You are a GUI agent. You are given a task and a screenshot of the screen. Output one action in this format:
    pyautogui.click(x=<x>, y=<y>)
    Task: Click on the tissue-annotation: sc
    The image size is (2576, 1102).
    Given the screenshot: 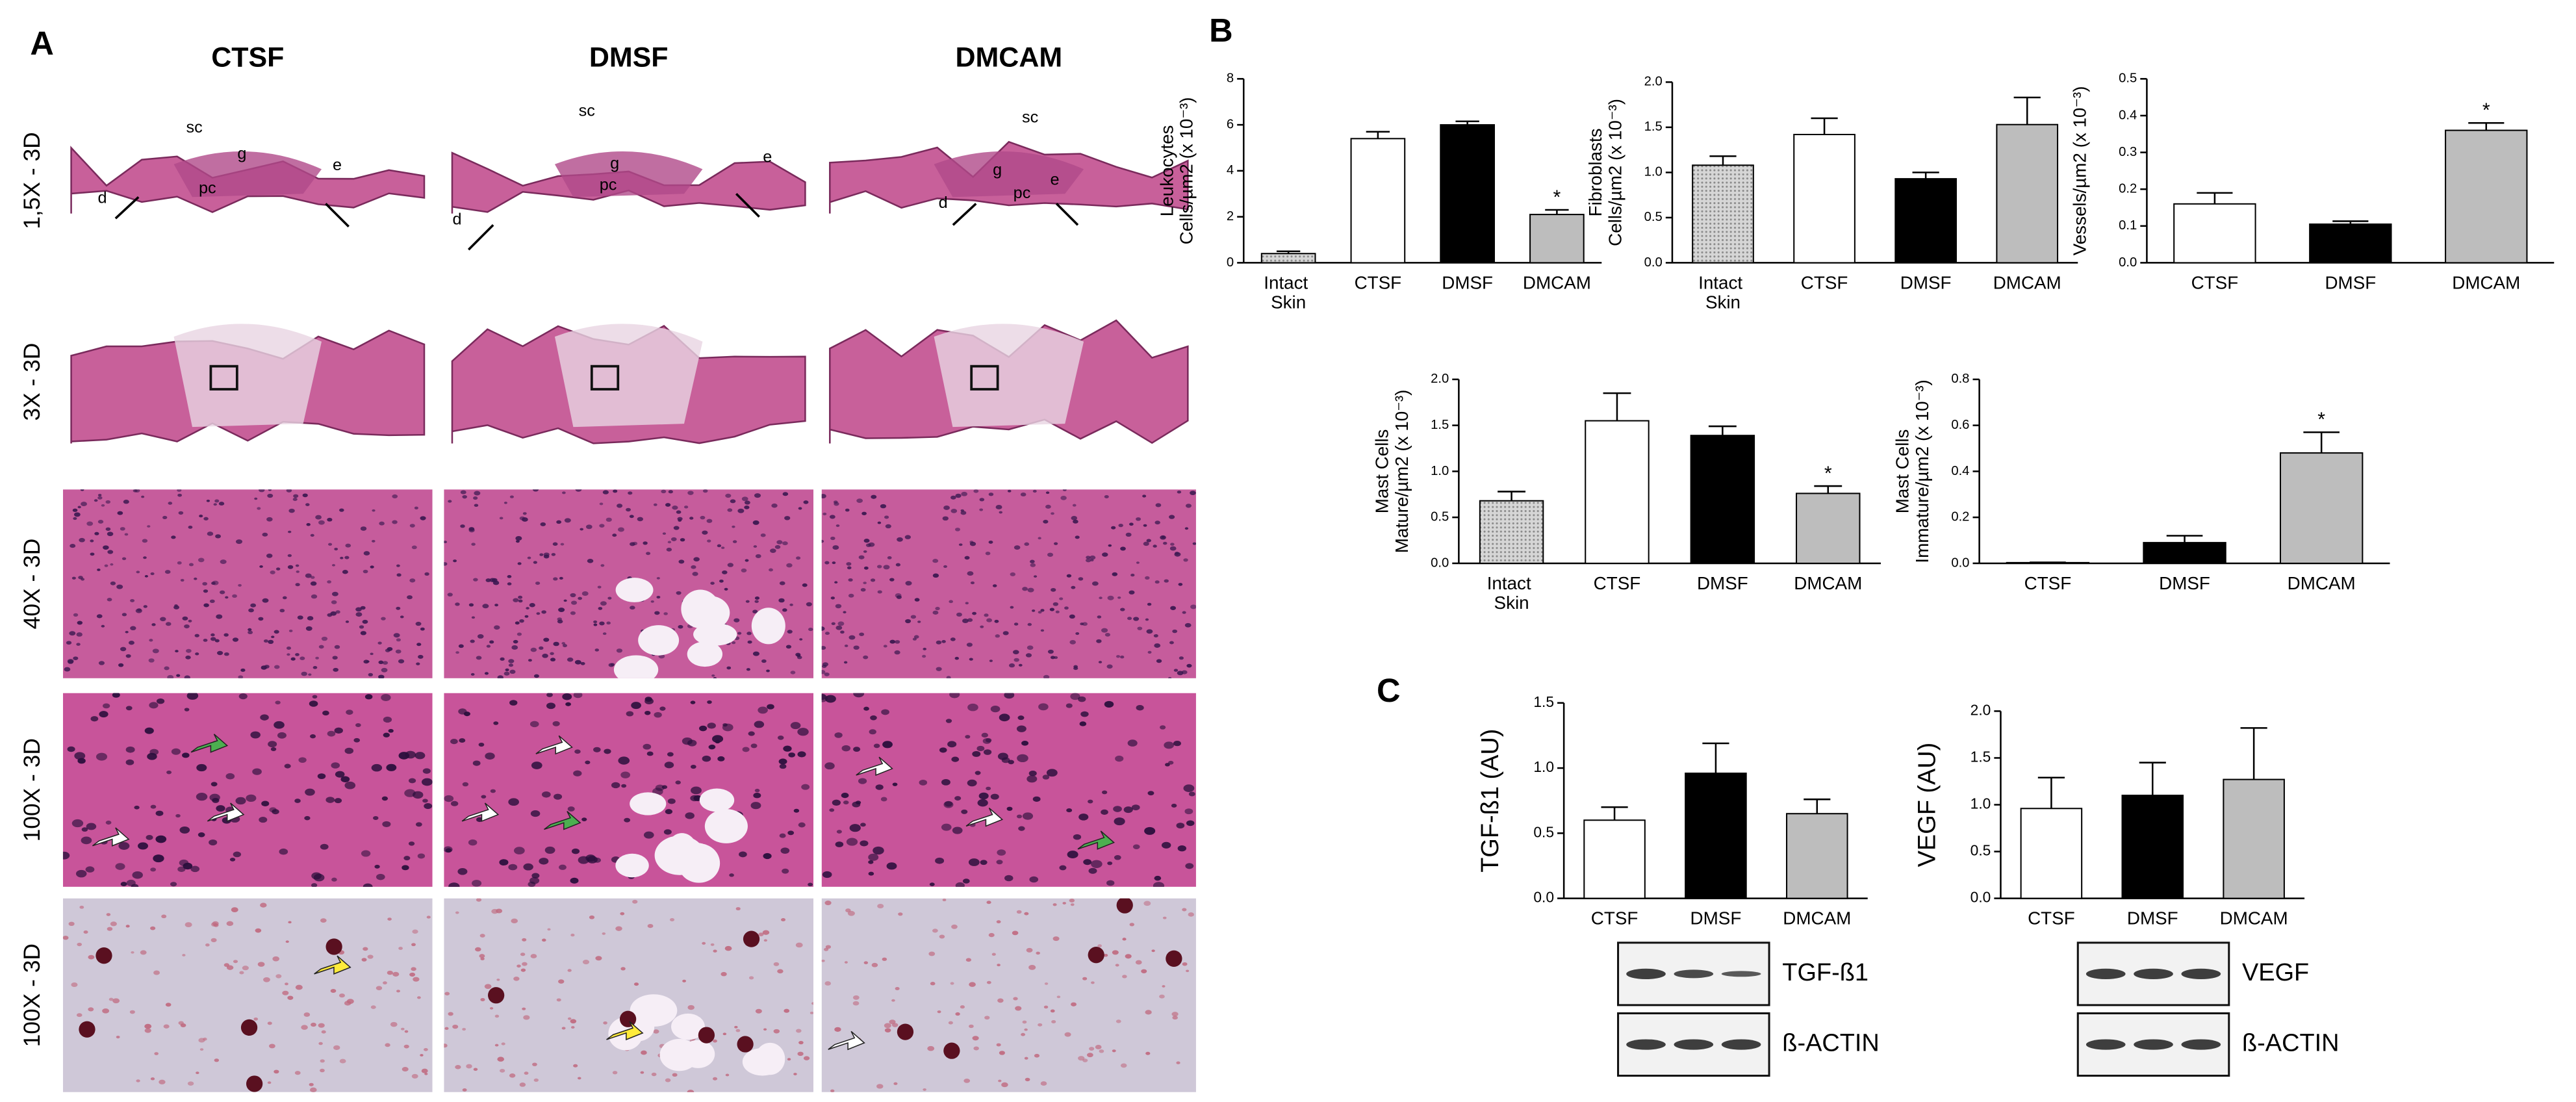 What is the action you would take?
    pyautogui.click(x=1030, y=118)
    